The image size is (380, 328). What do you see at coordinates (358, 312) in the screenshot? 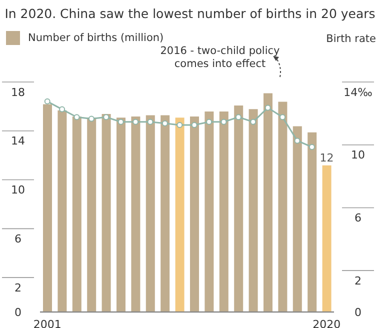
I see `y2-tick-label: 0` at bounding box center [358, 312].